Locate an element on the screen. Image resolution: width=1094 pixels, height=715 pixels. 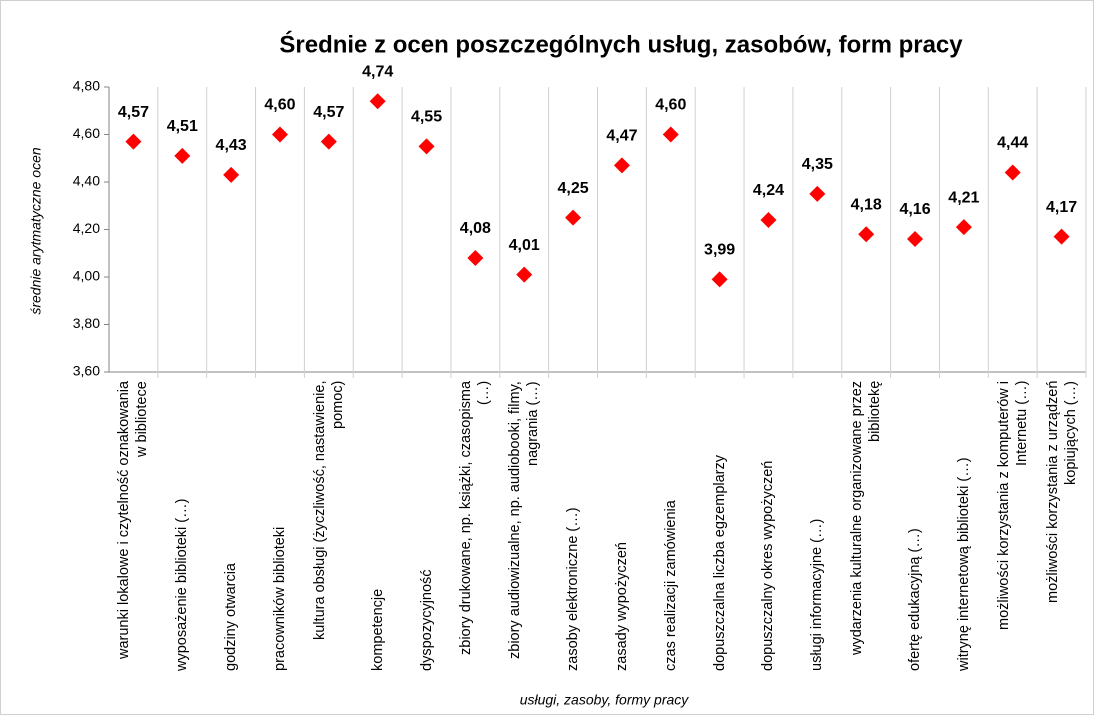
x-tick-label-text: pracowników biblioteki is located at coordinates (279, 598).